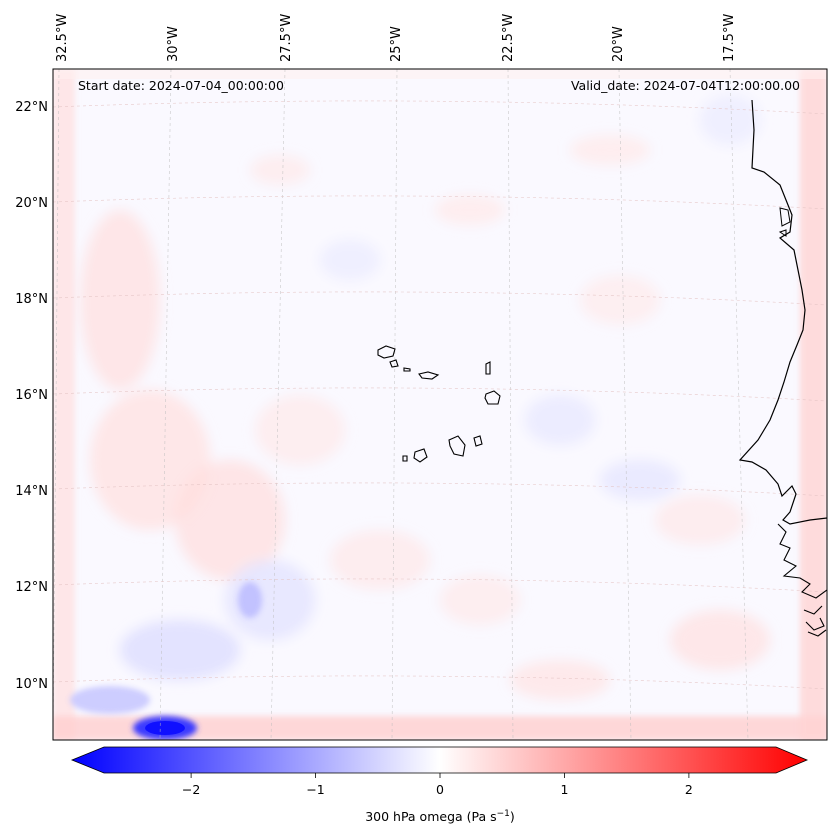 The image size is (837, 839). I want to click on colorbar-label: 300 hPa omega (Pa s−1), so click(440, 816).